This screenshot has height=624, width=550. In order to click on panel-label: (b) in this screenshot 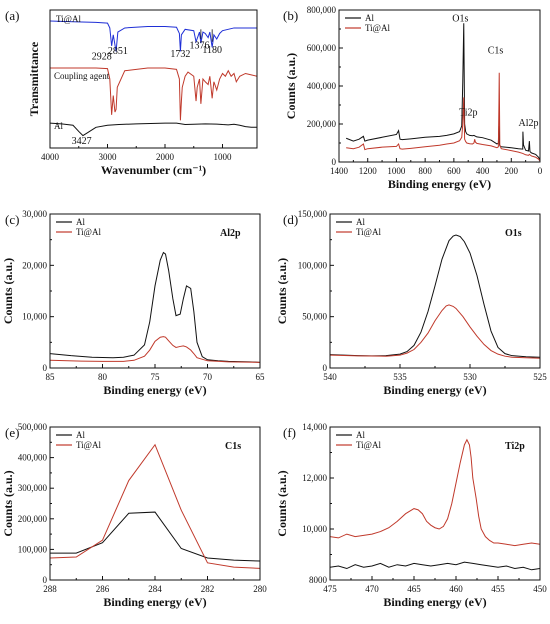, I will do `click(290, 15)`.